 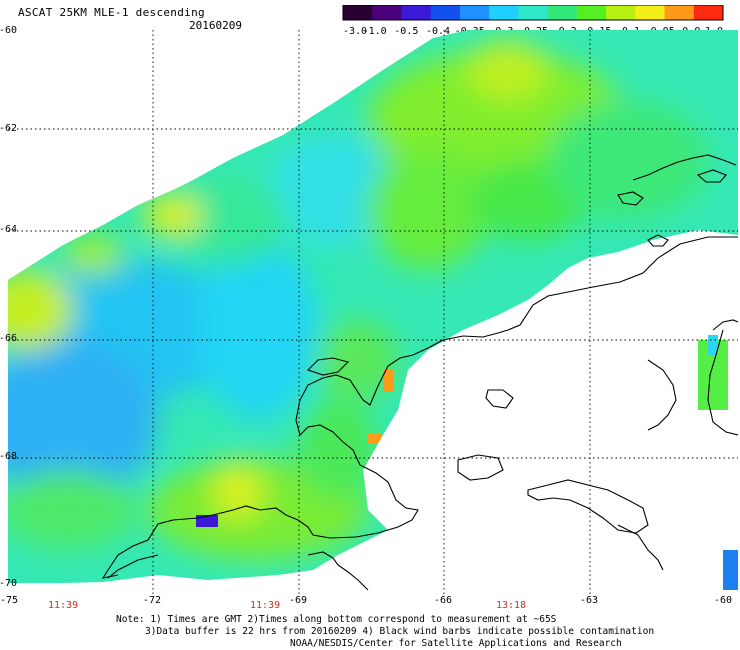 I want to click on colorbar-tick-label: -1.0, so click(x=375, y=31).